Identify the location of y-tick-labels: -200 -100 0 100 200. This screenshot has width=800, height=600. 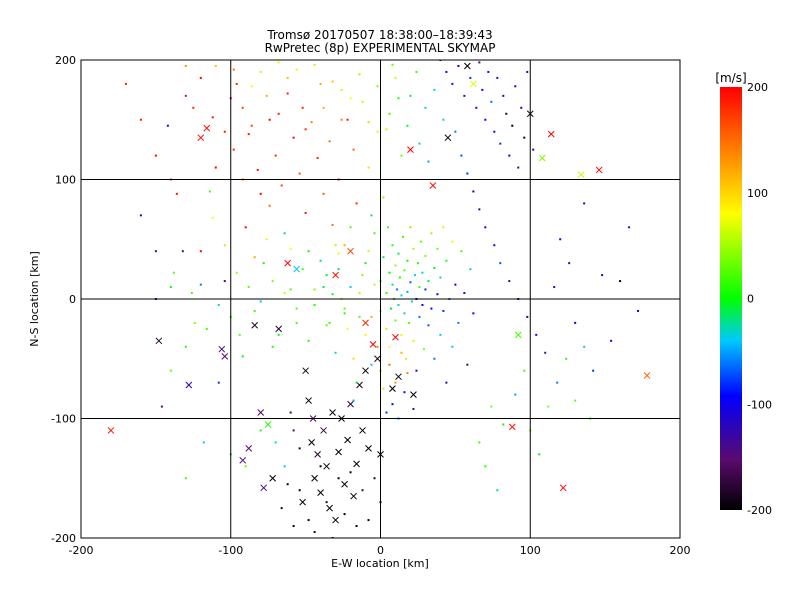
(63, 299).